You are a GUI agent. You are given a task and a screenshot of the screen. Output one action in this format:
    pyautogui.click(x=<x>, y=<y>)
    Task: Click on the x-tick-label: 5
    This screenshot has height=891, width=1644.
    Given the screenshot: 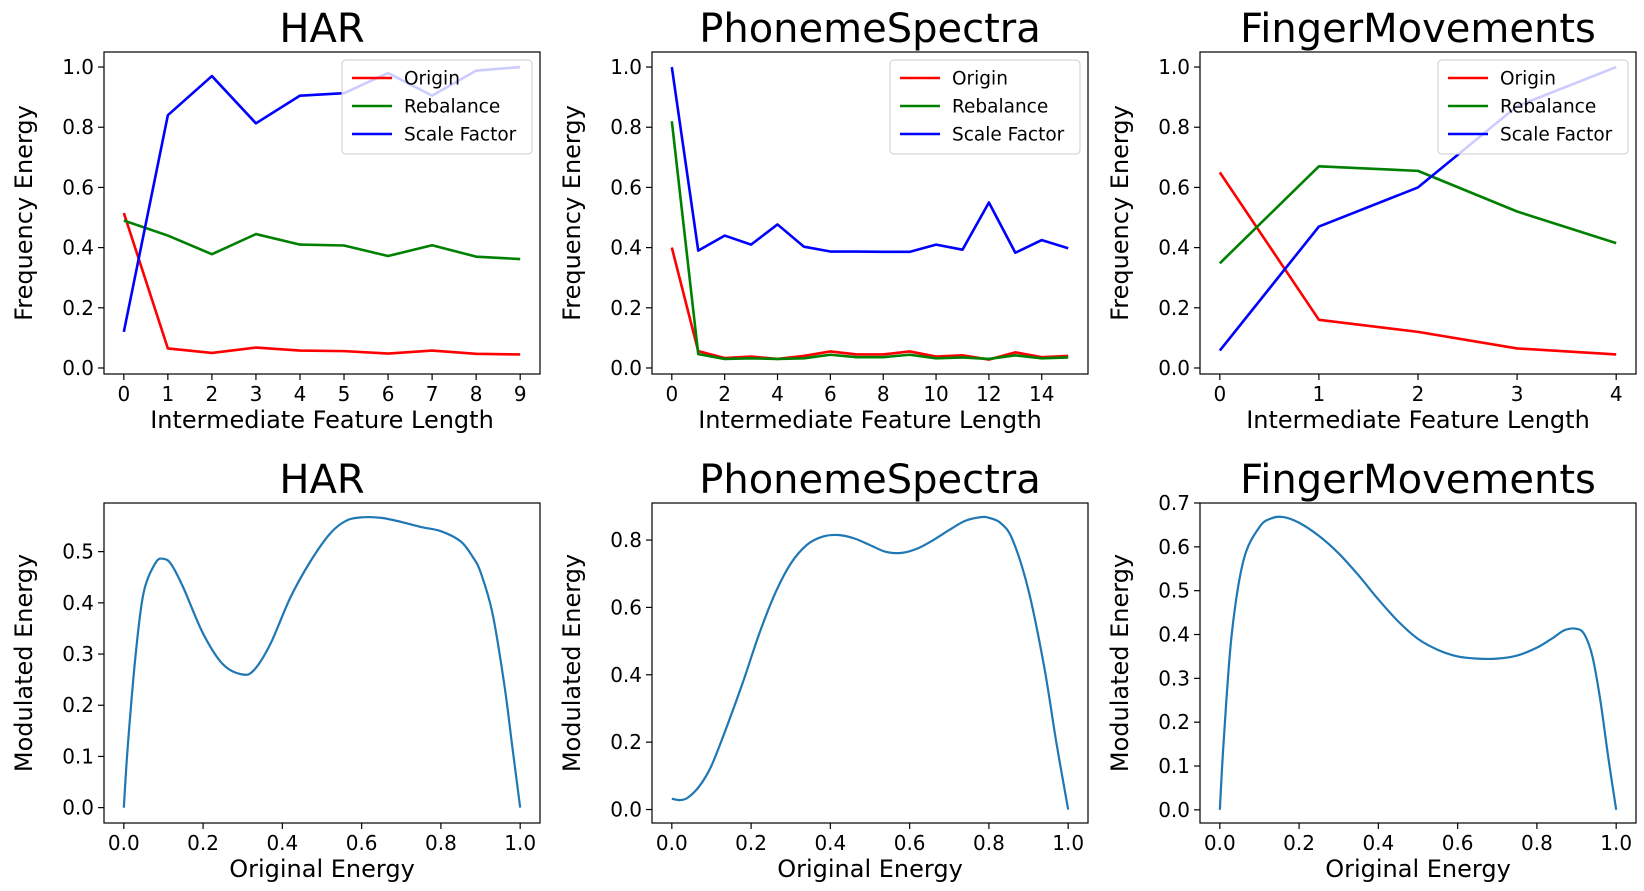 What is the action you would take?
    pyautogui.click(x=344, y=394)
    